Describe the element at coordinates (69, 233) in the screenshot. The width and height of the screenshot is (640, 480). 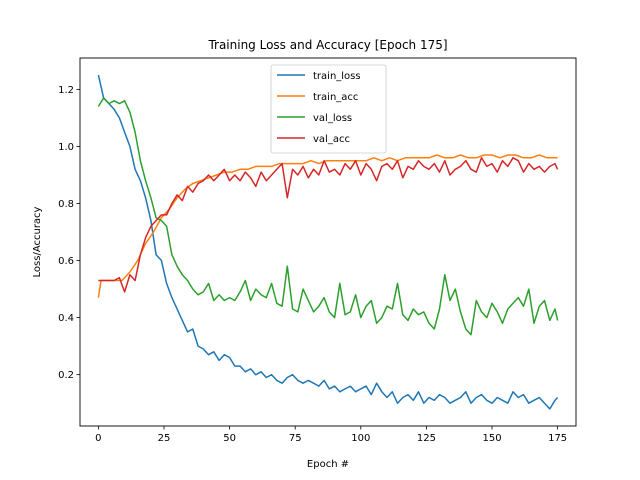
I see `y-axis: 0.2 0.4 0.6 0.8 1.0 1.2` at that location.